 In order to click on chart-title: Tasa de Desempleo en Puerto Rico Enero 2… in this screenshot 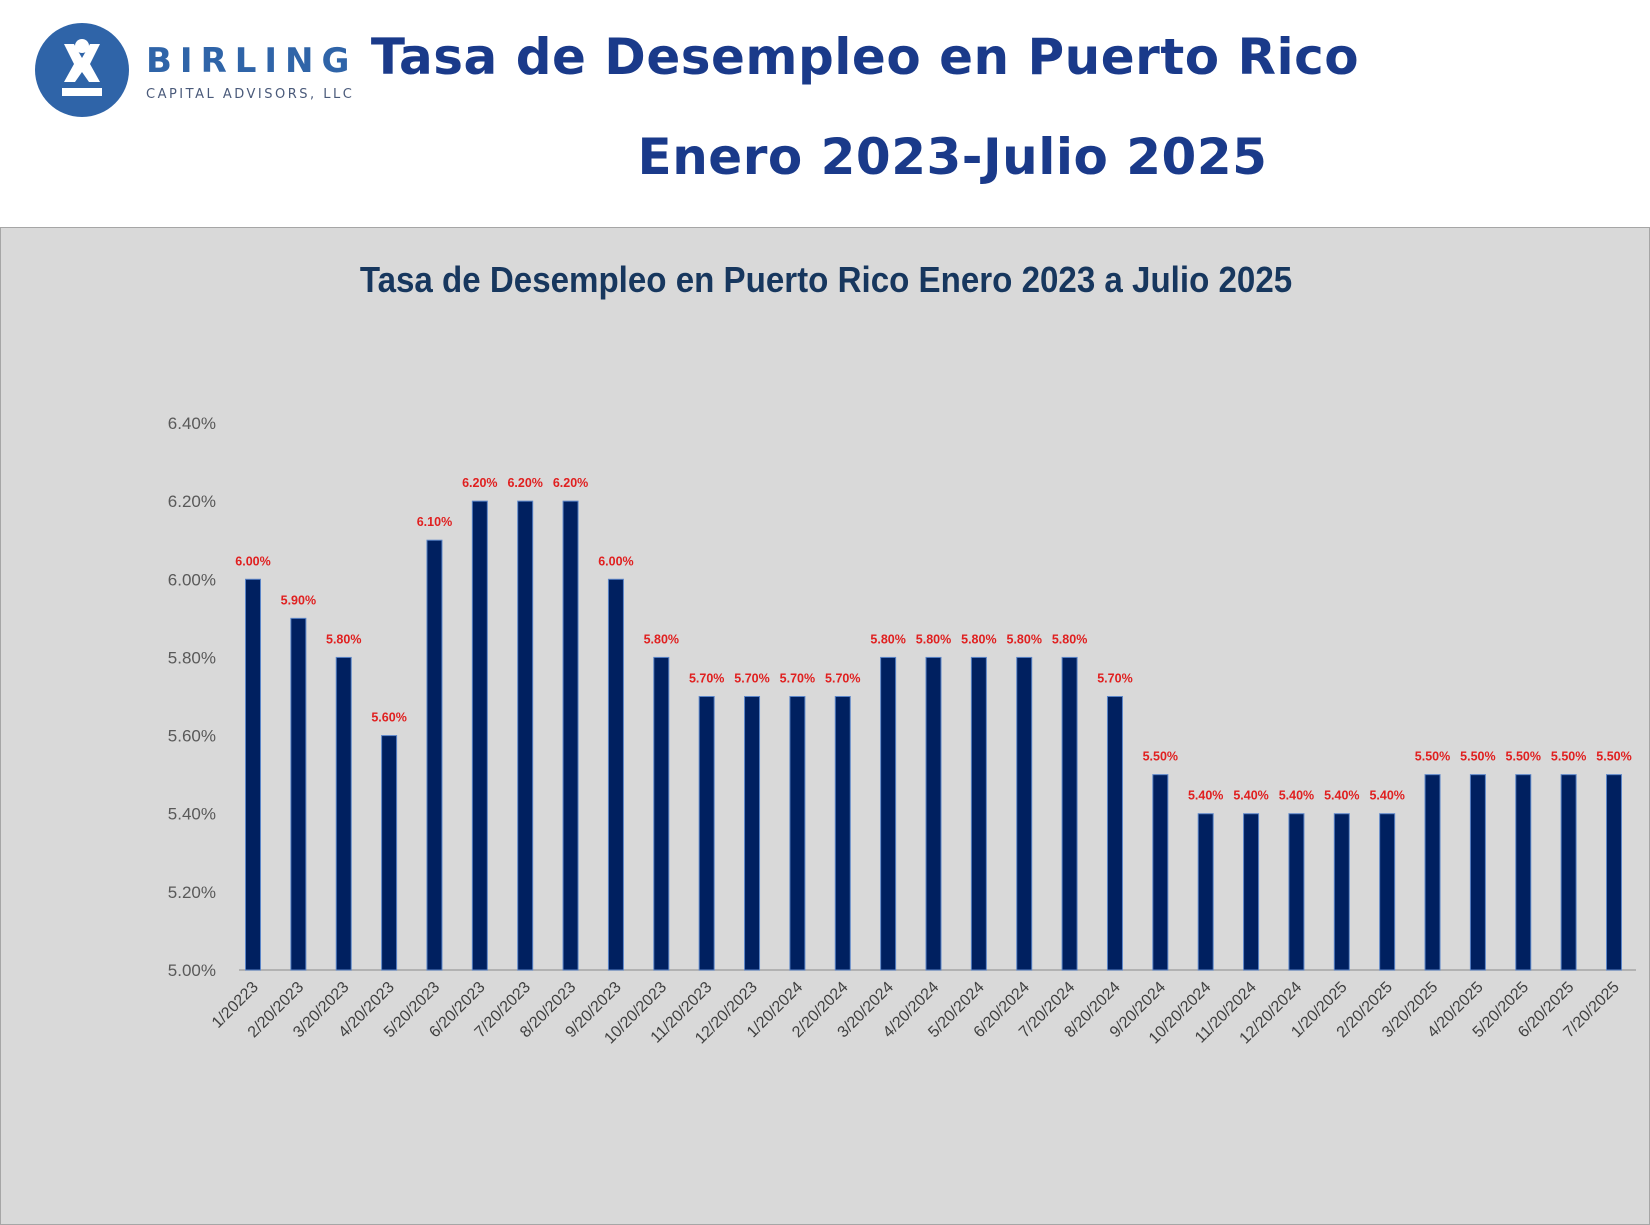, I will do `click(826, 281)`.